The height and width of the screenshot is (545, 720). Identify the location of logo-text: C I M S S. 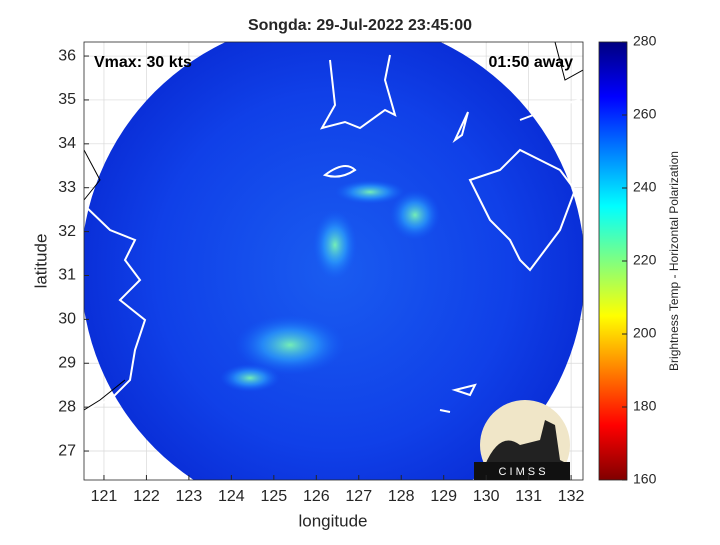
(521, 472).